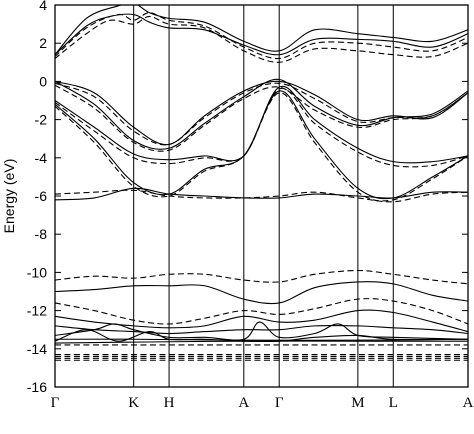  What do you see at coordinates (243, 403) in the screenshot?
I see `k-label-3: A` at bounding box center [243, 403].